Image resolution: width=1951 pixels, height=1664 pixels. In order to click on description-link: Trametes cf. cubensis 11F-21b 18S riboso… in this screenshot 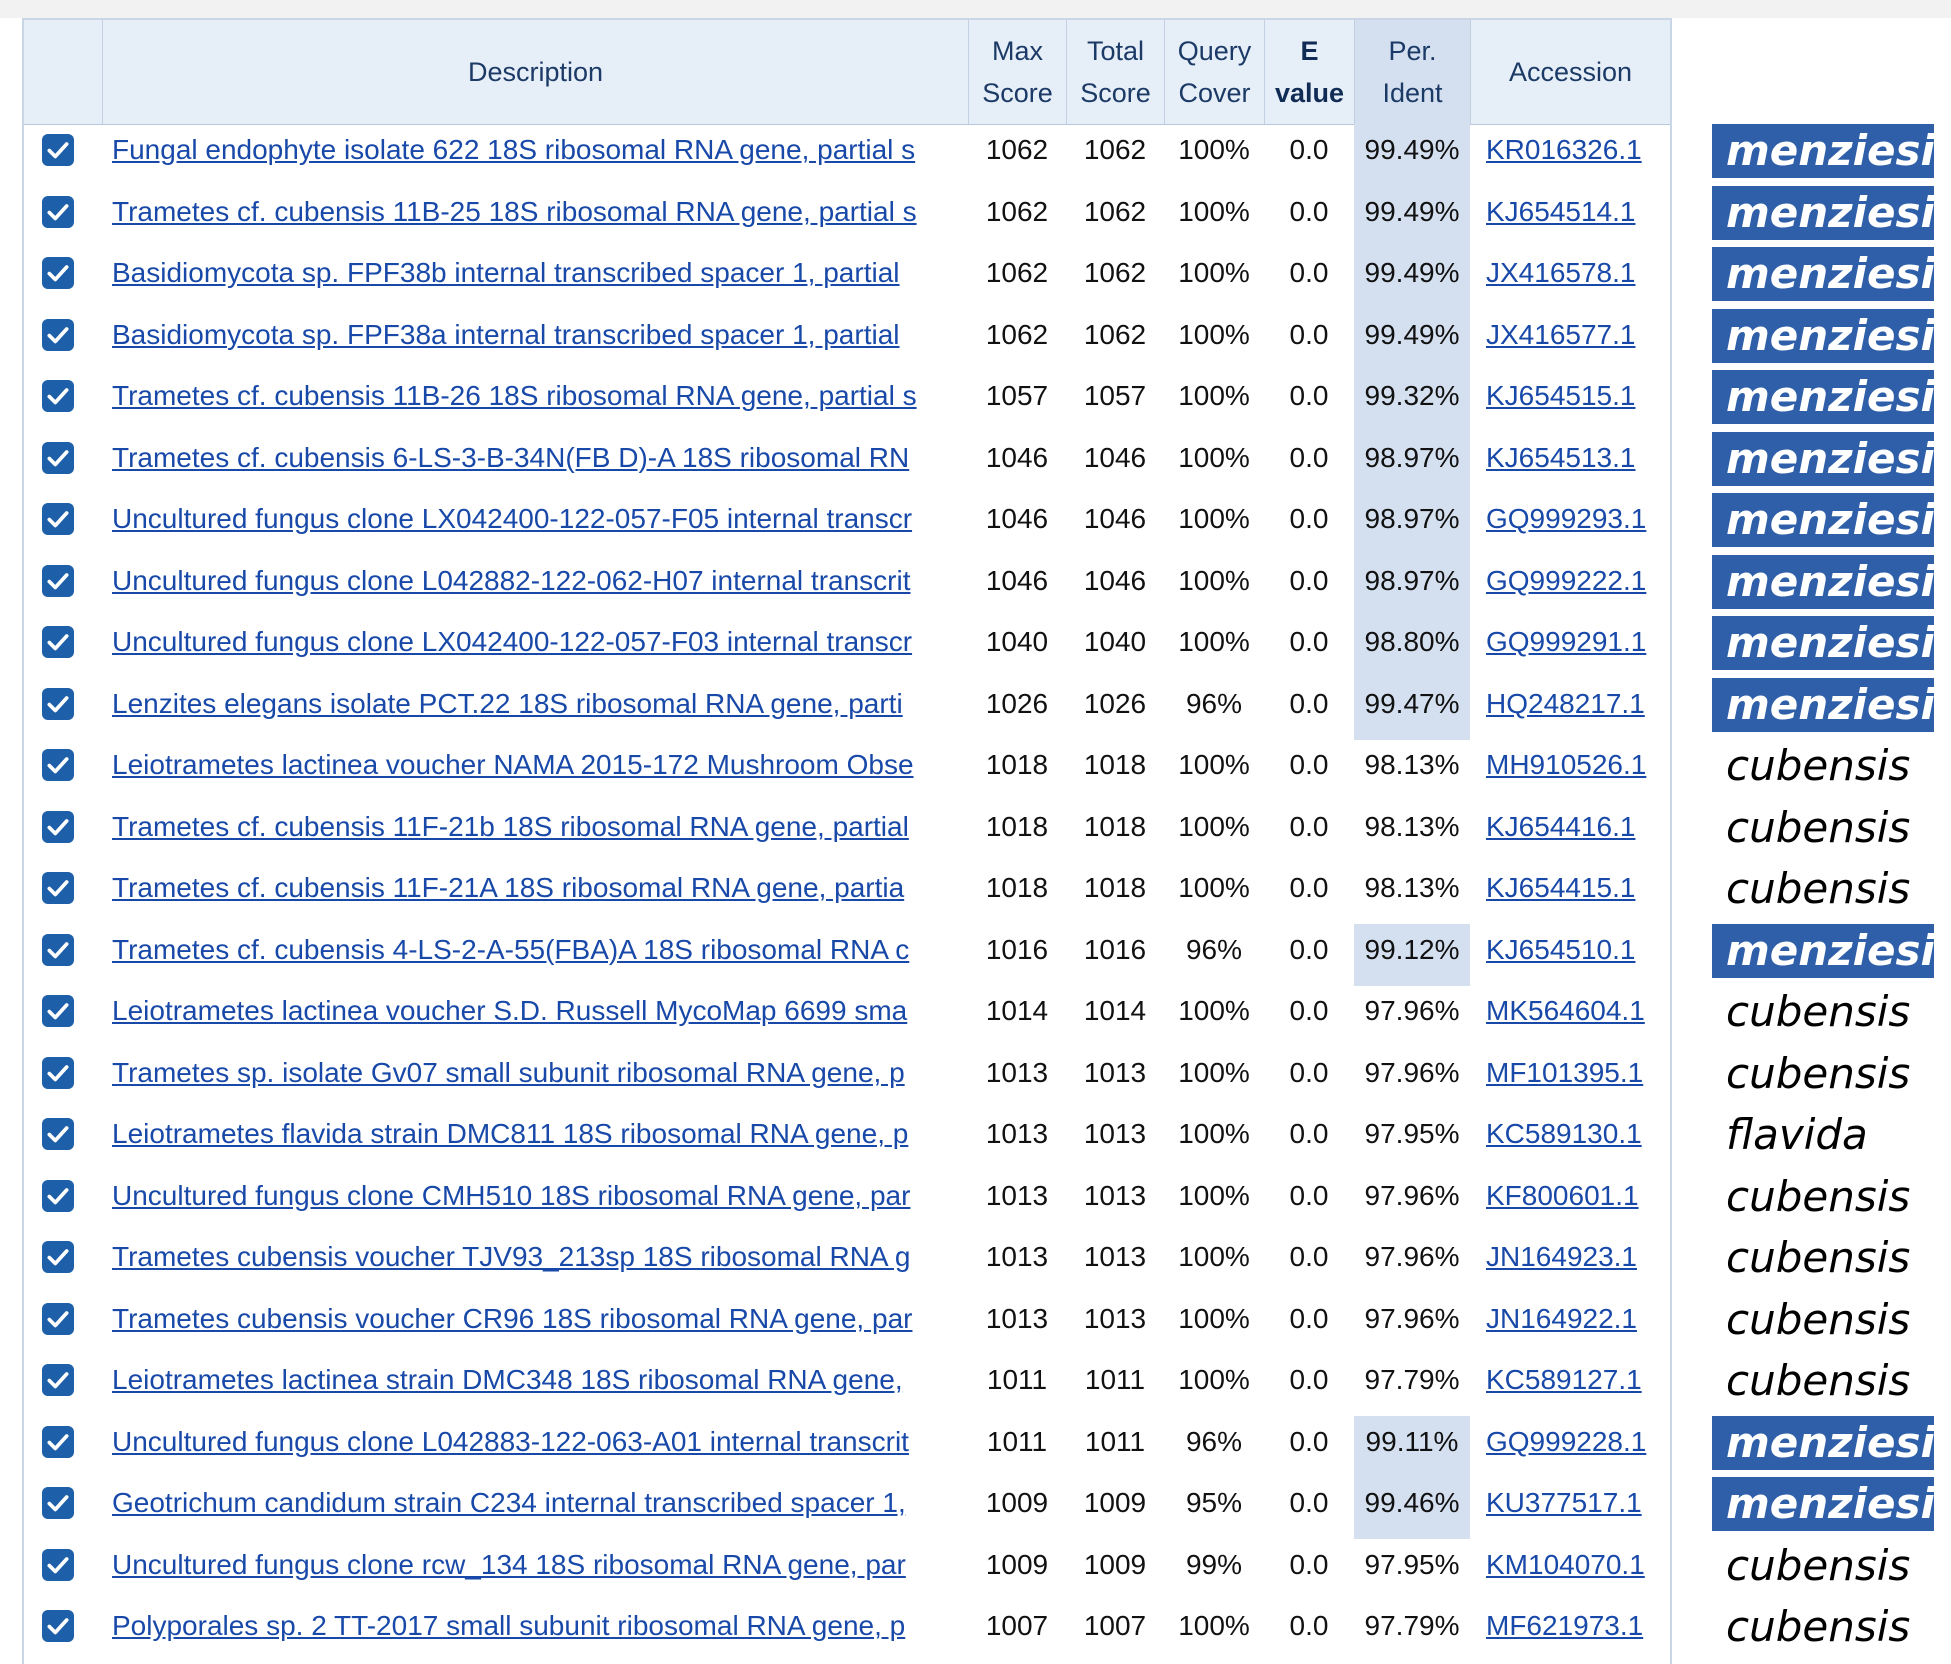, I will do `click(510, 826)`.